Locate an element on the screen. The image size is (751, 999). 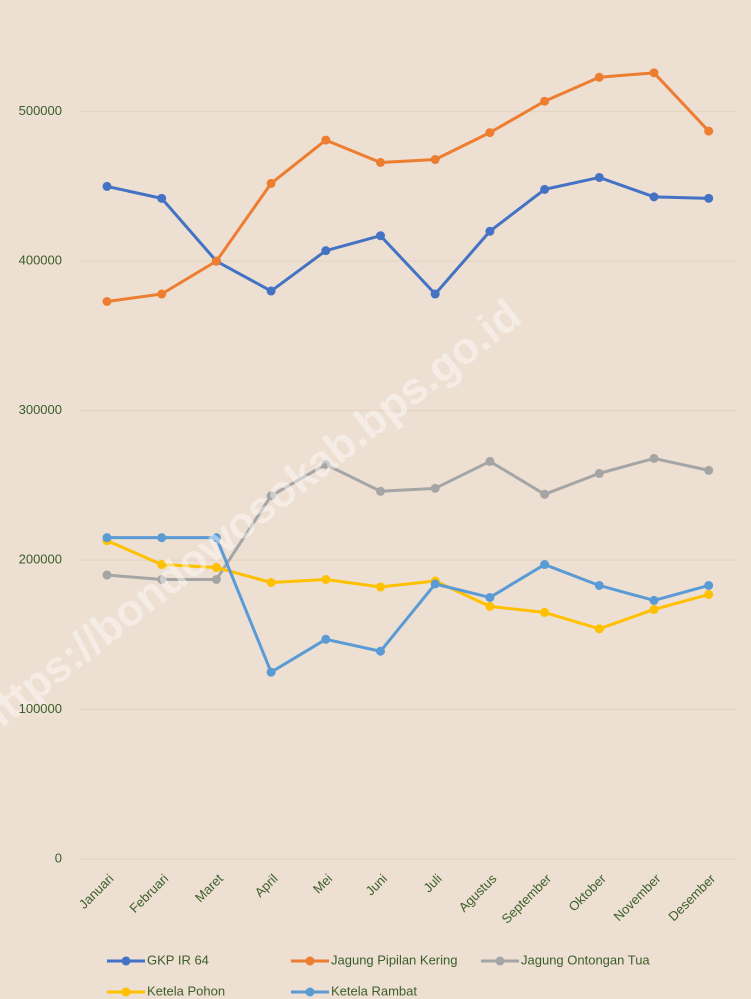
legend-label: GKP IR 64 is located at coordinates (178, 959).